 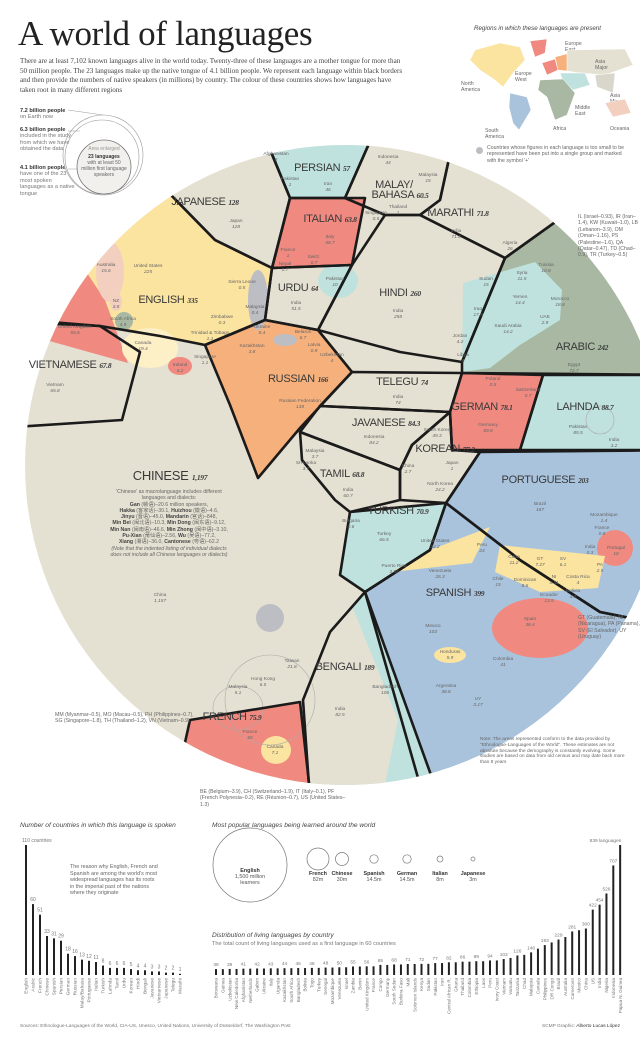 I want to click on country-name: Bolivia, so click(x=573, y=591).